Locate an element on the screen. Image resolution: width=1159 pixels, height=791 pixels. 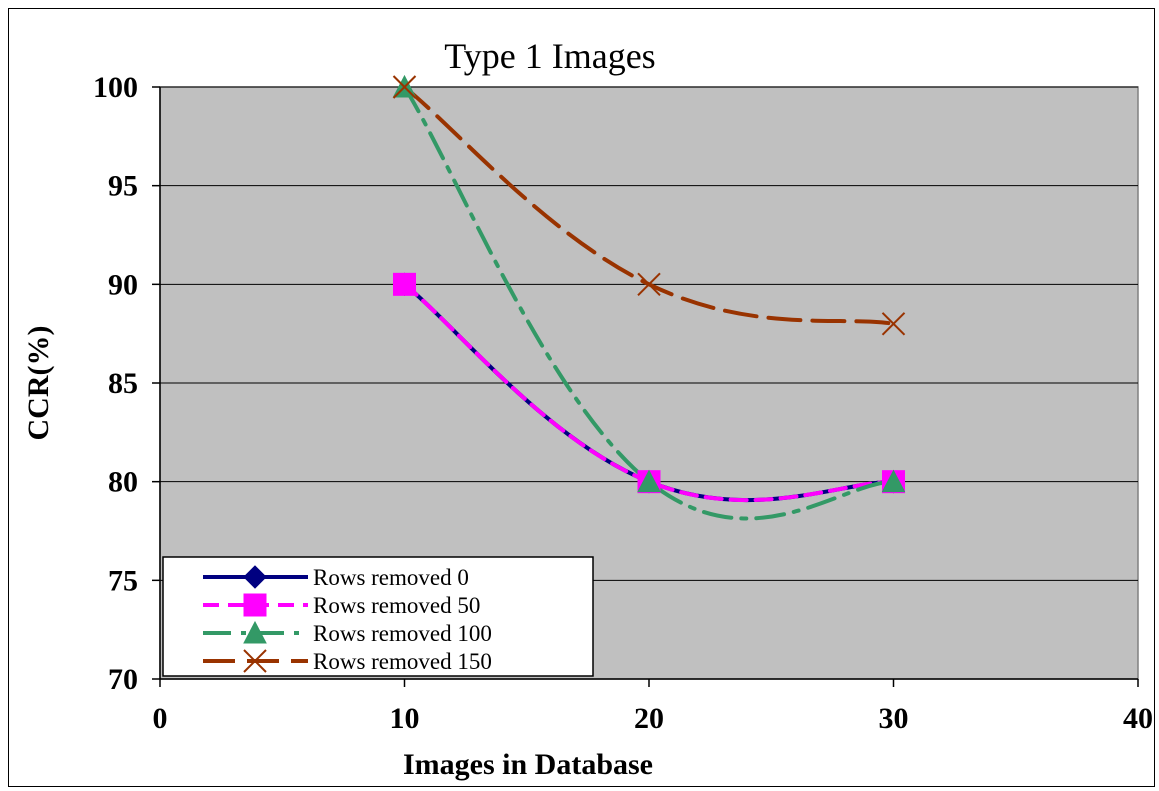
y-tick-label: 95 is located at coordinates (123, 186).